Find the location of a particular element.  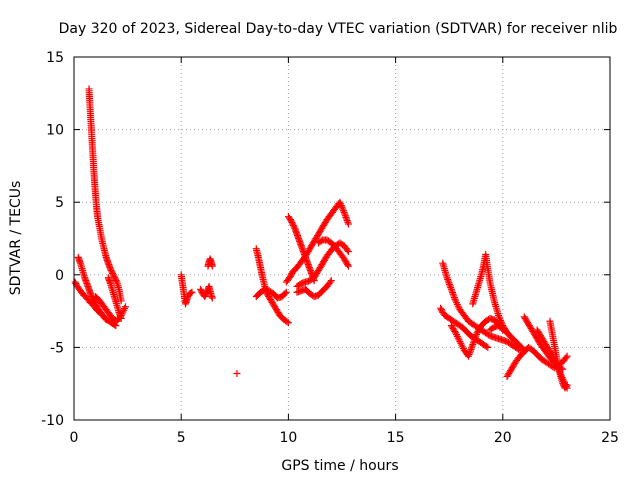

y-tick-label: 10 is located at coordinates (55, 131).